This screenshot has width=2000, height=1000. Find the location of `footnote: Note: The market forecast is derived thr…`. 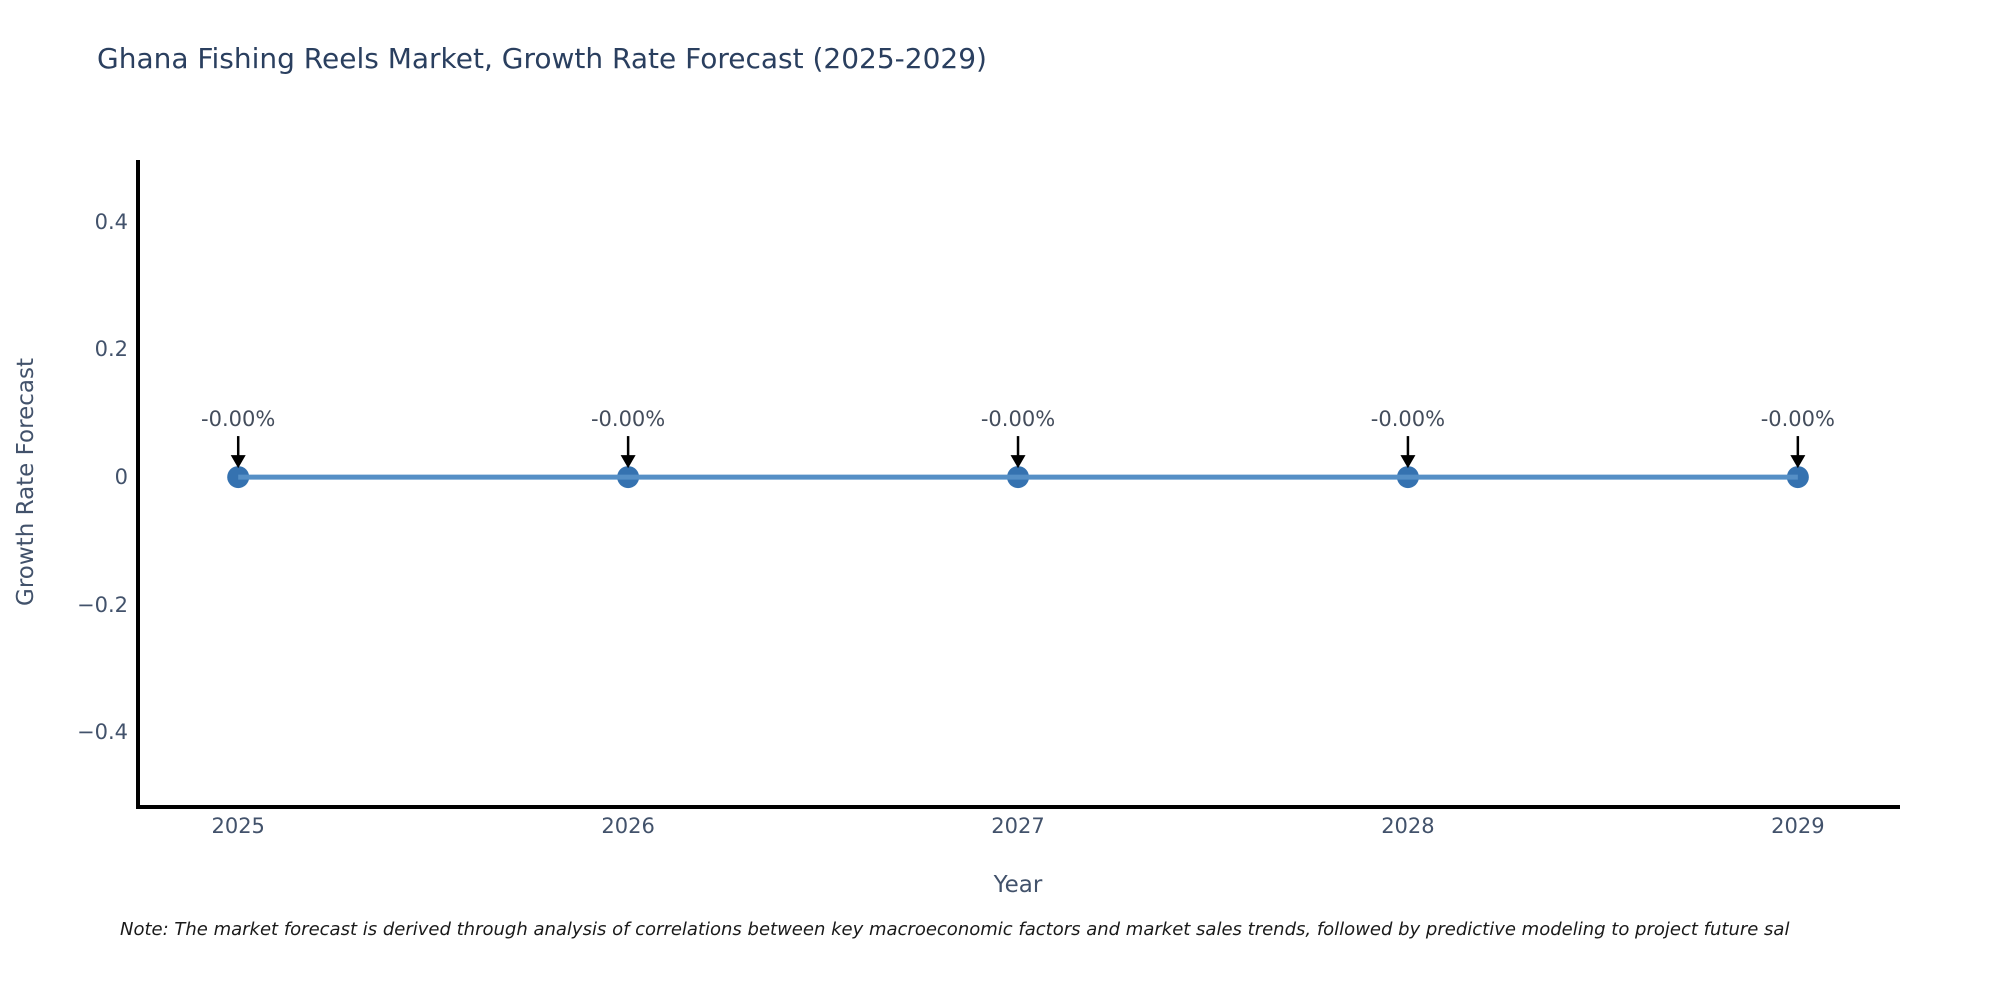

footnote: Note: The market forecast is derived thr… is located at coordinates (955, 929).